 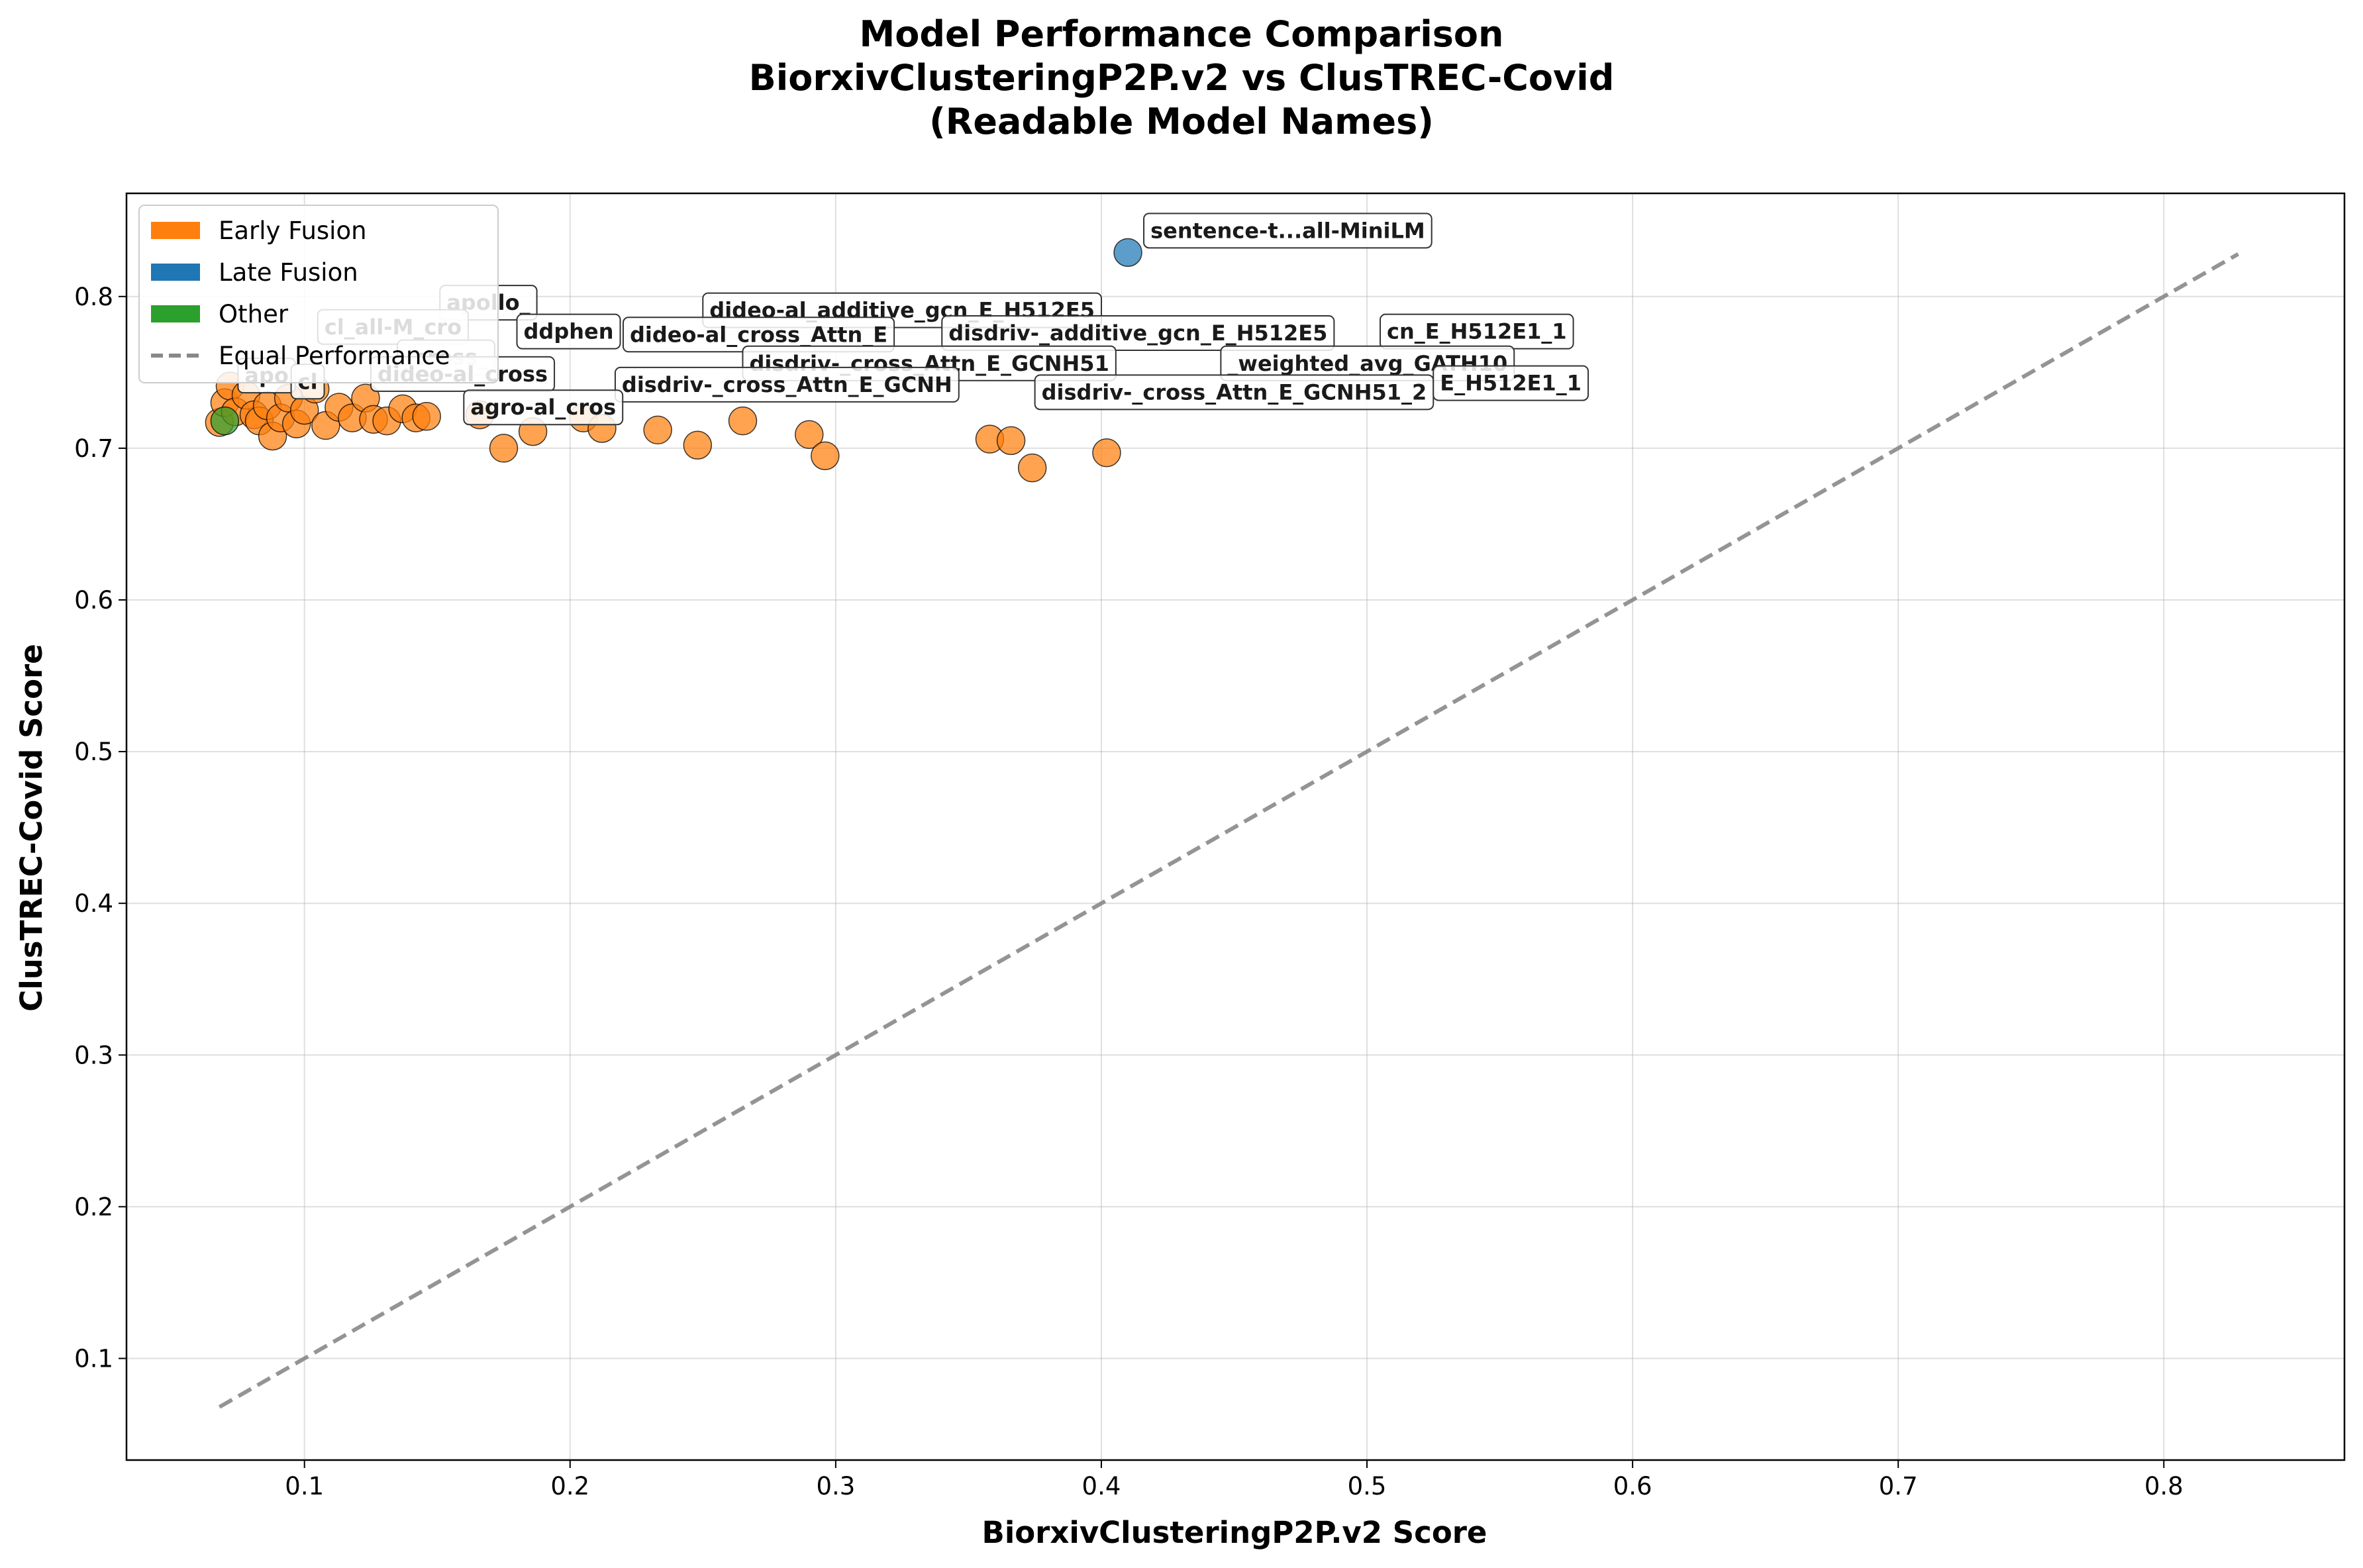 What do you see at coordinates (175, 230) in the screenshot?
I see `legend-swatch-early-fusion` at bounding box center [175, 230].